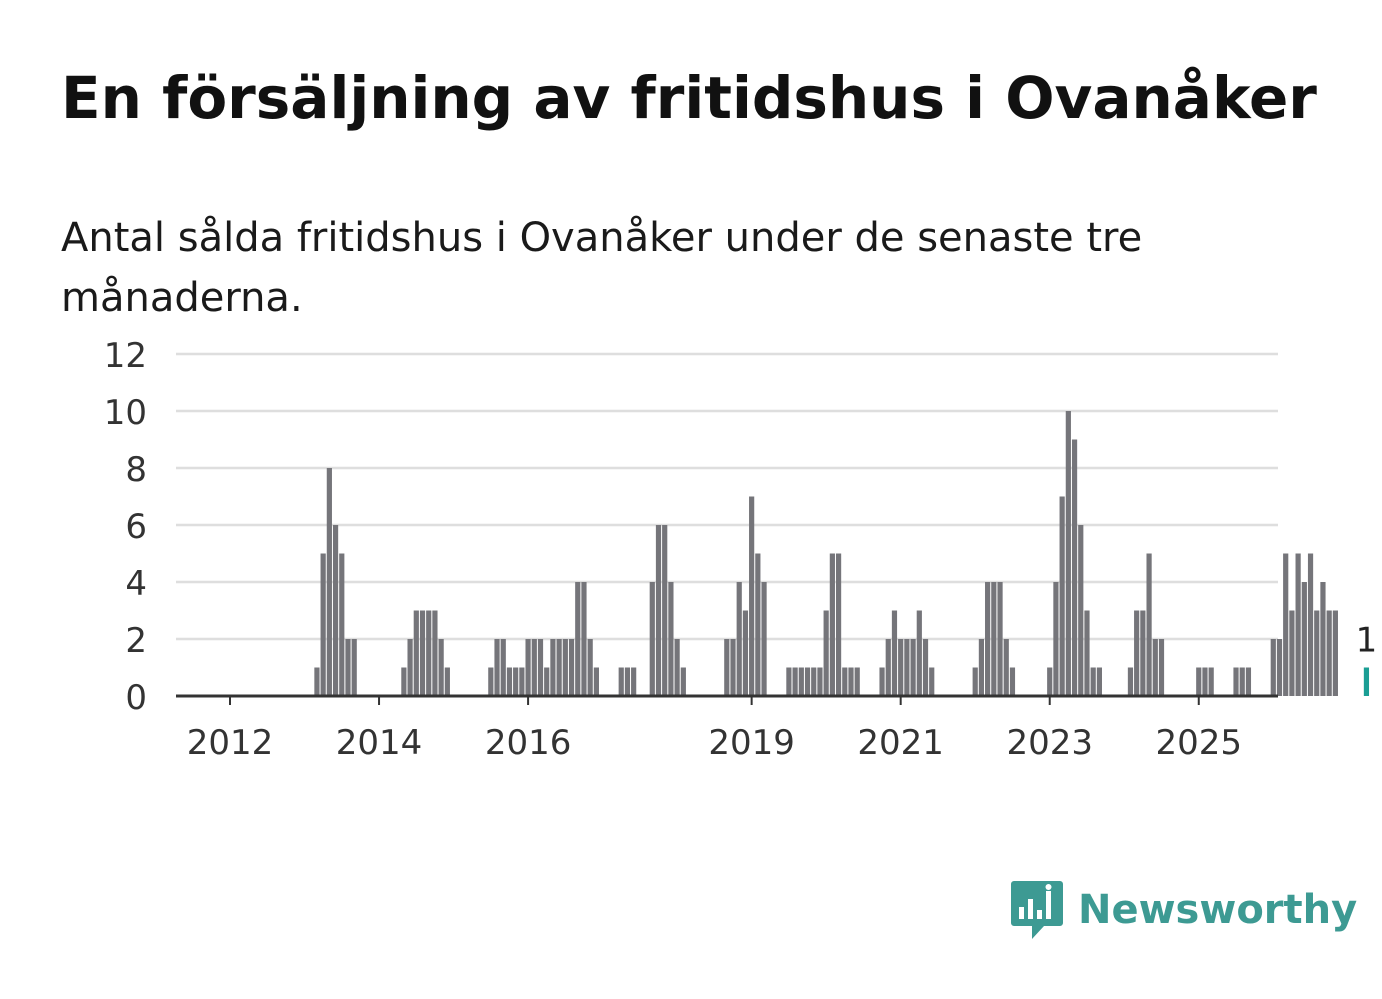 This screenshot has width=1382, height=999. I want to click on x-tick-label: 2014, so click(379, 743).